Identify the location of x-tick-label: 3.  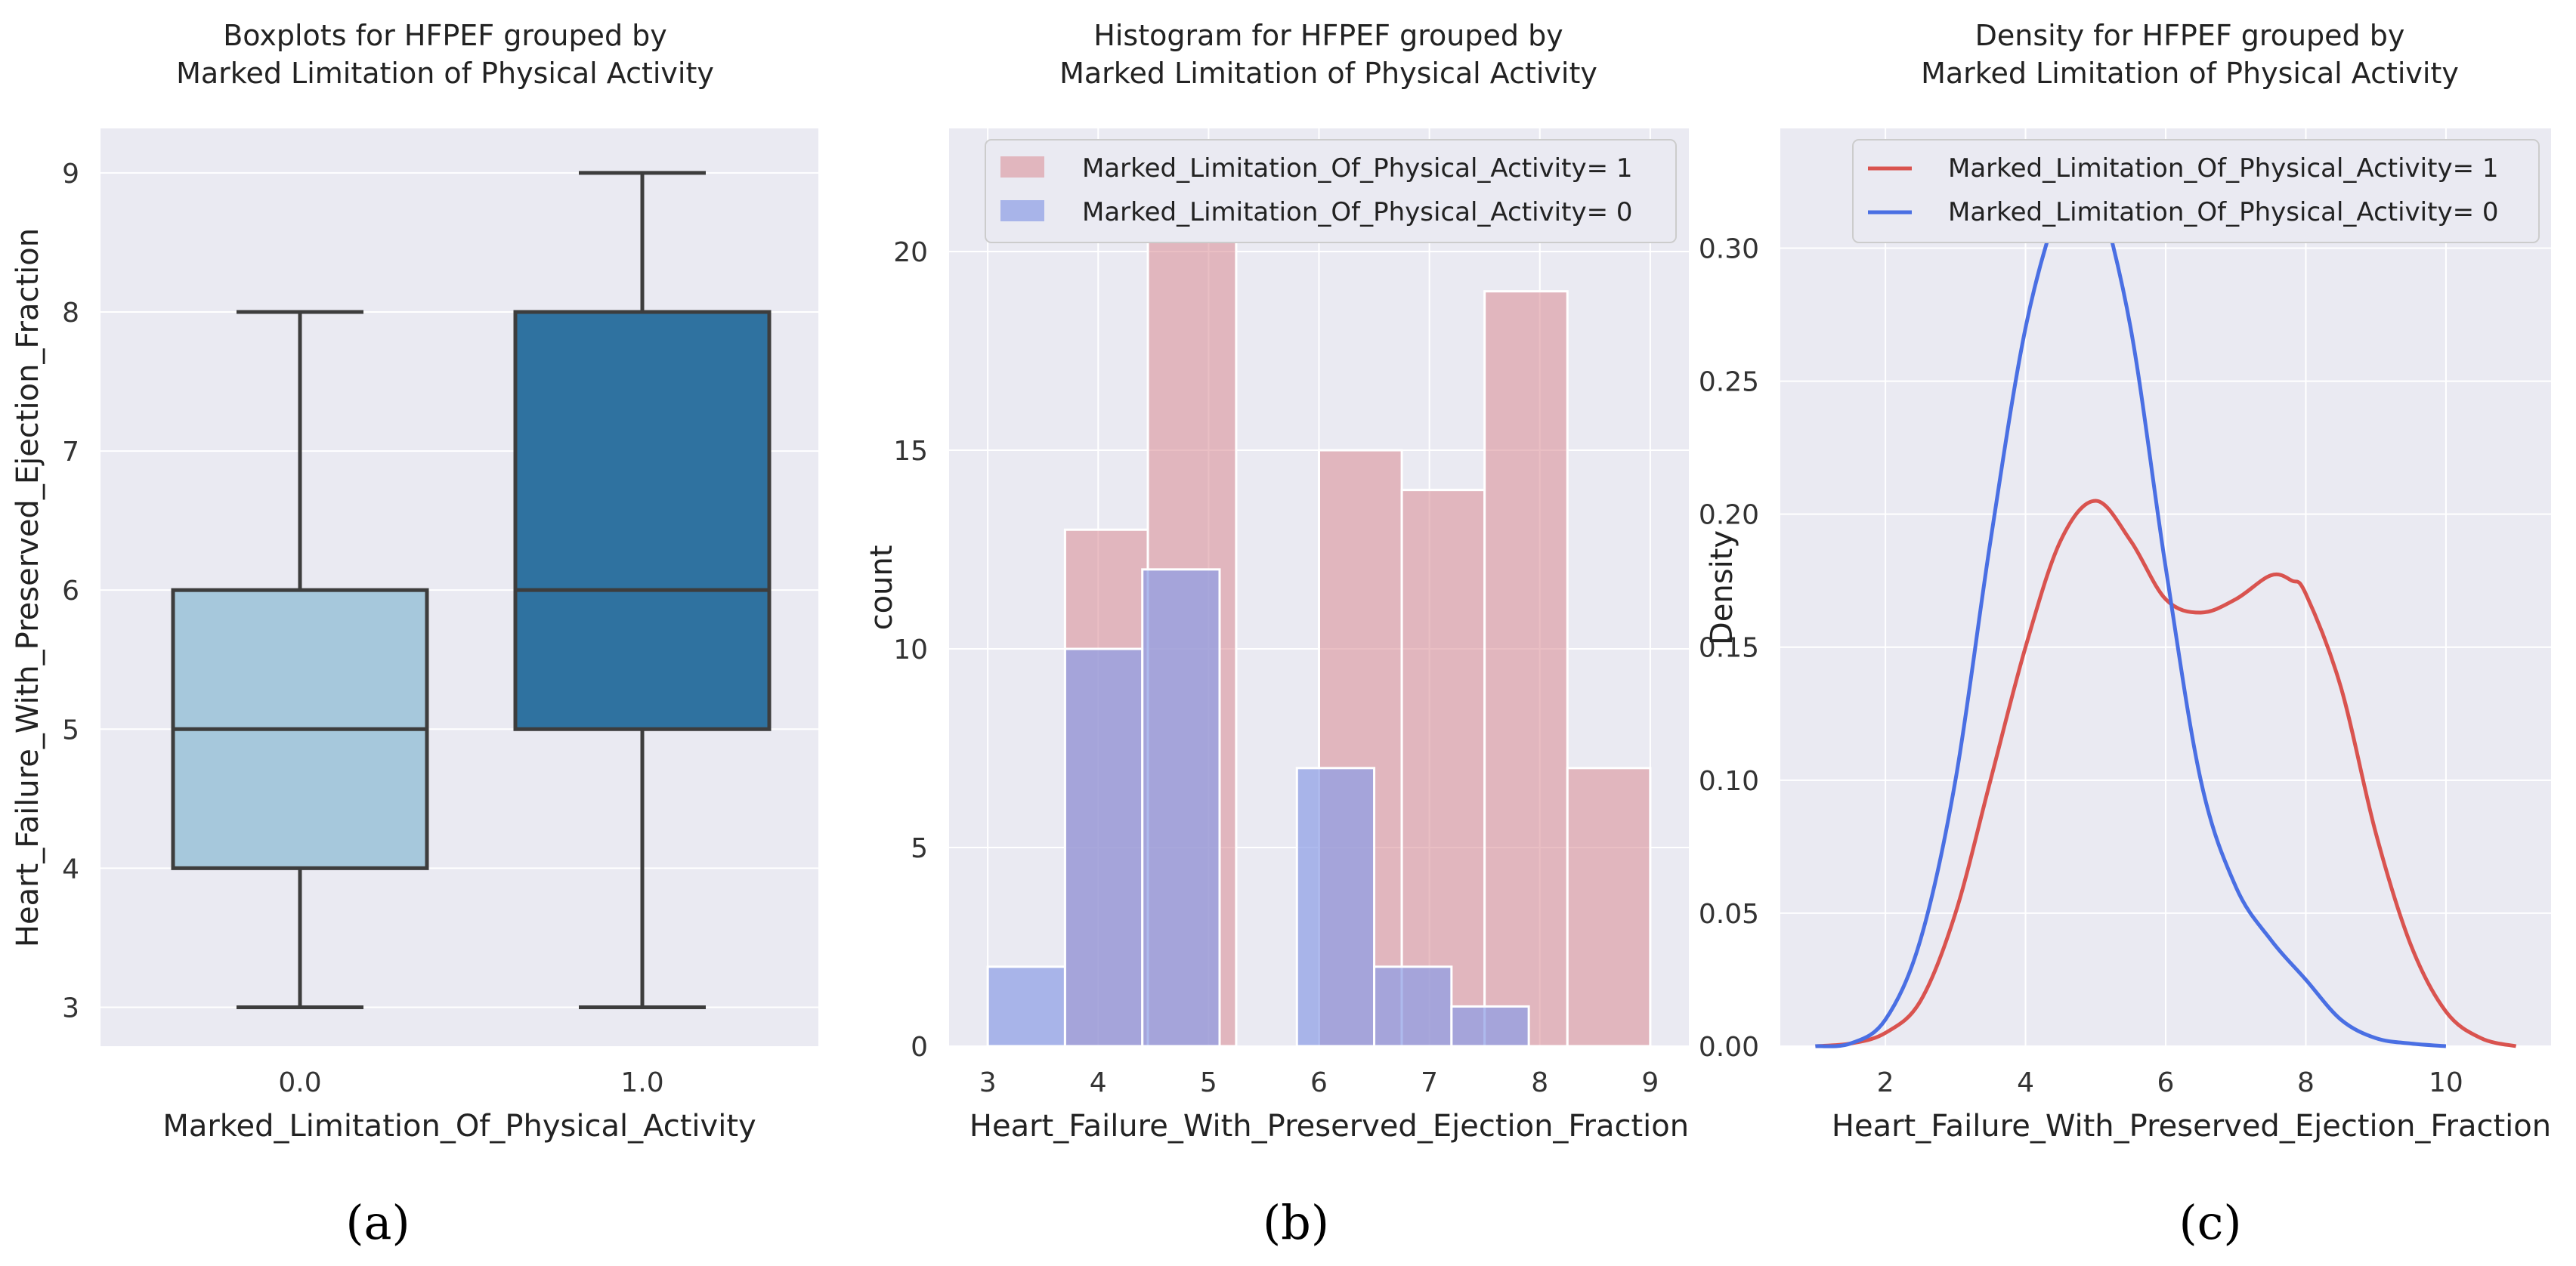
(988, 1082).